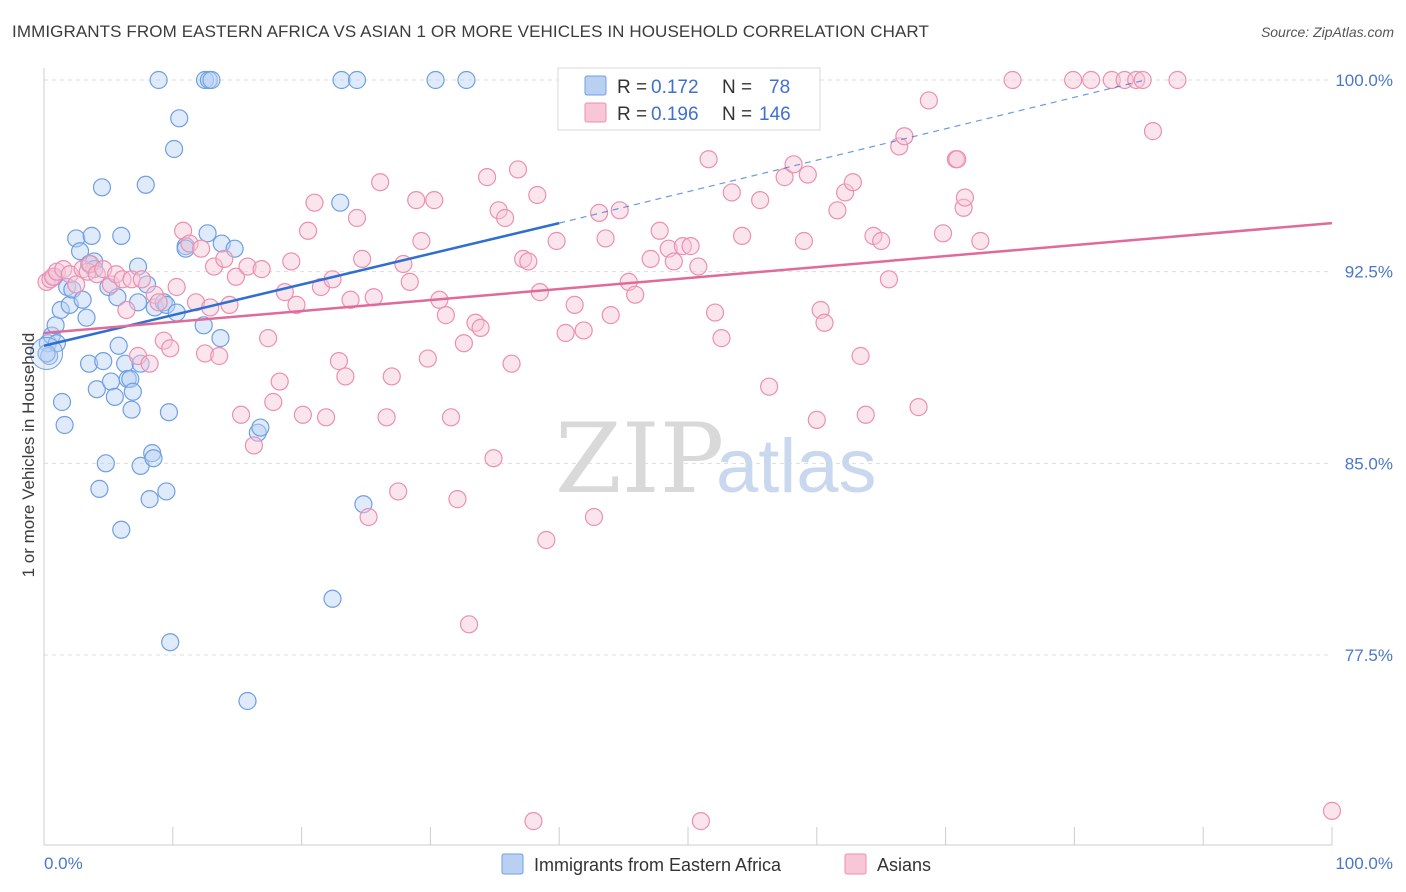 The height and width of the screenshot is (892, 1406). What do you see at coordinates (675, 114) in the screenshot?
I see `legend-r-value-pink: 0.196` at bounding box center [675, 114].